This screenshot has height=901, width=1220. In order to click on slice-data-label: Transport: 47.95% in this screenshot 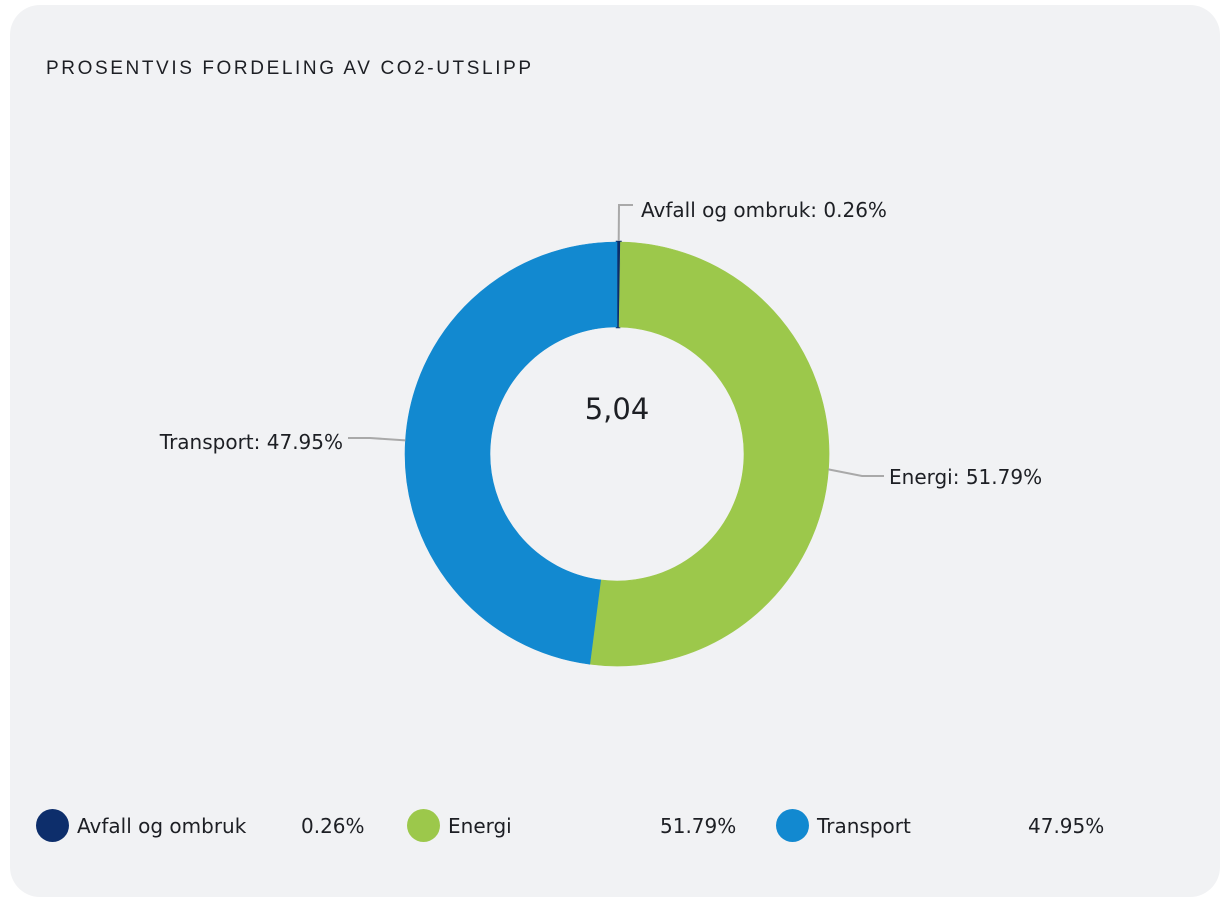, I will do `click(251, 442)`.